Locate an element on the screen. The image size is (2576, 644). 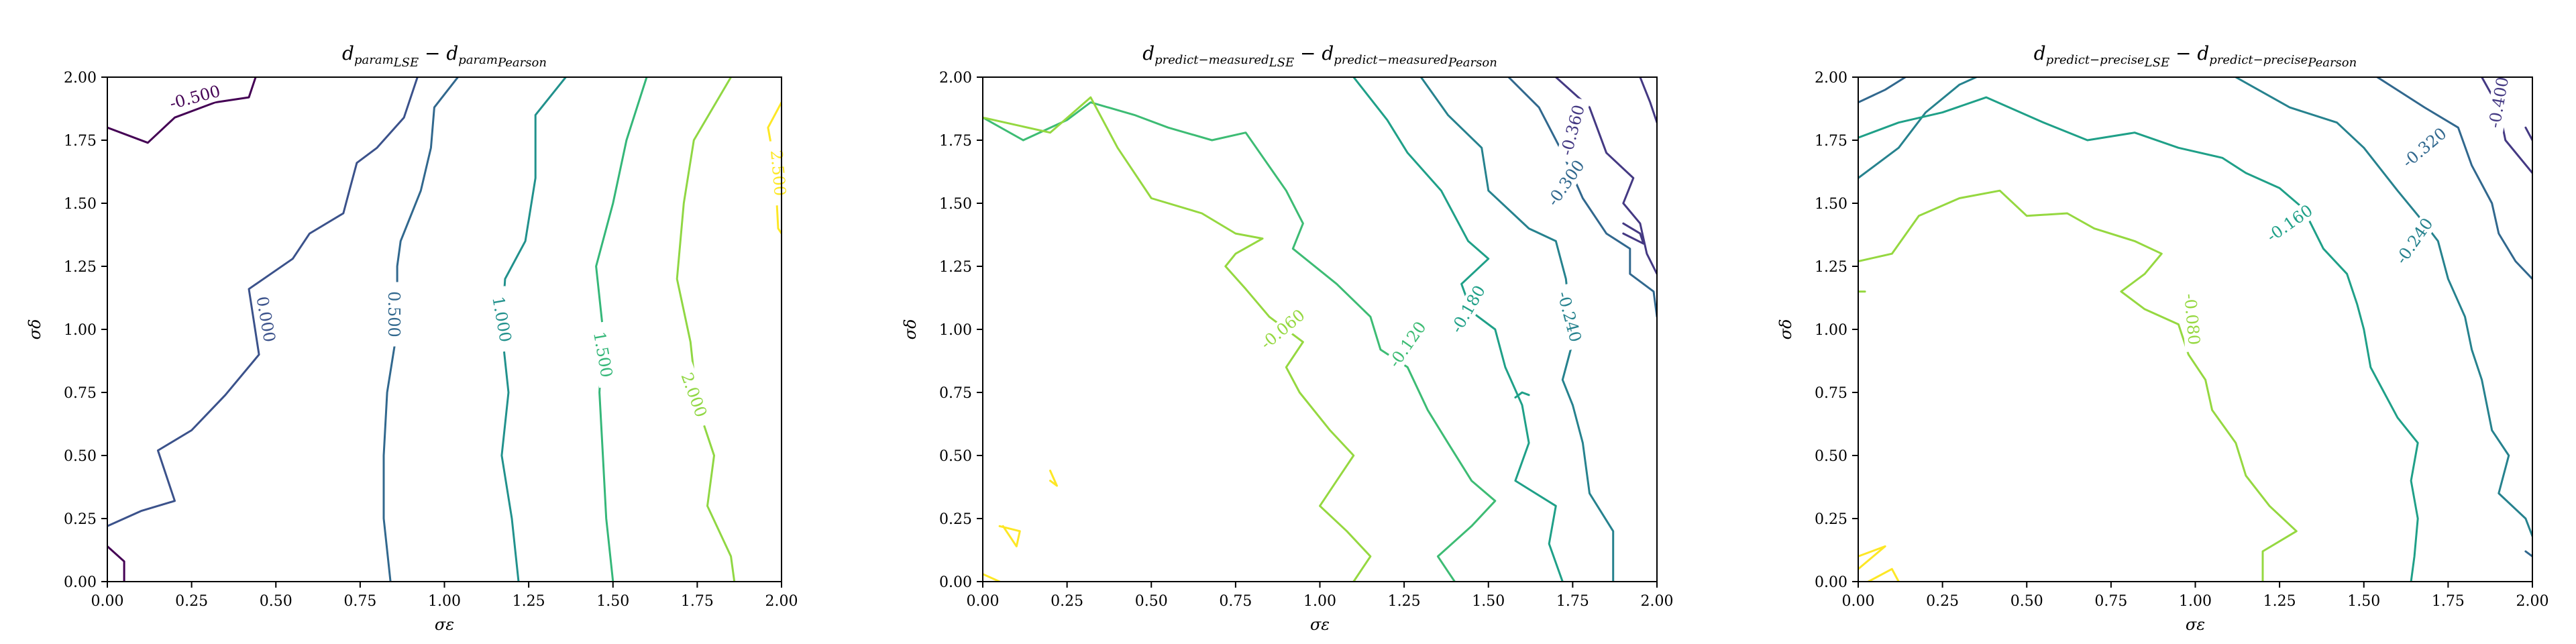
contour-label: -0.080 is located at coordinates (2192, 318).